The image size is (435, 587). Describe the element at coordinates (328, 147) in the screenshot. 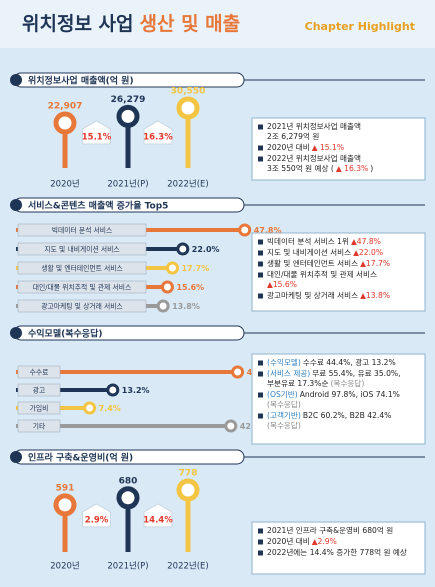

I see `note-text: ▲ 15.1%` at that location.